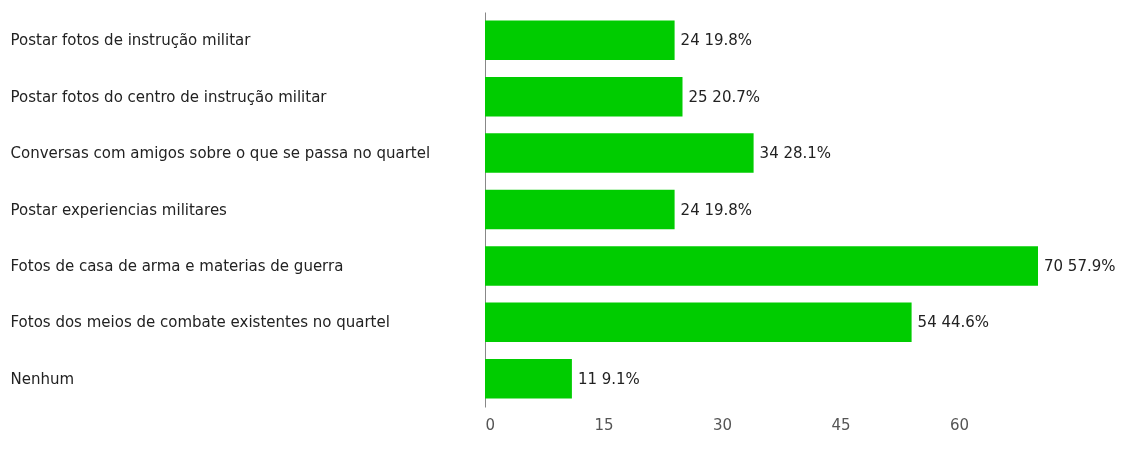 This screenshot has height=450, width=1136. I want to click on x-tick-label: 15, so click(604, 424).